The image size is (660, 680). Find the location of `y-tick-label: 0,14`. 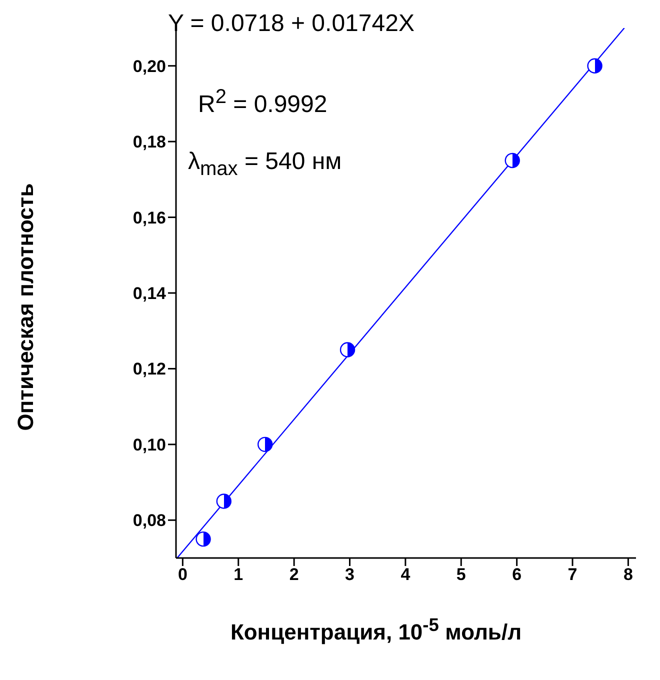

y-tick-label: 0,14 is located at coordinates (149, 294).